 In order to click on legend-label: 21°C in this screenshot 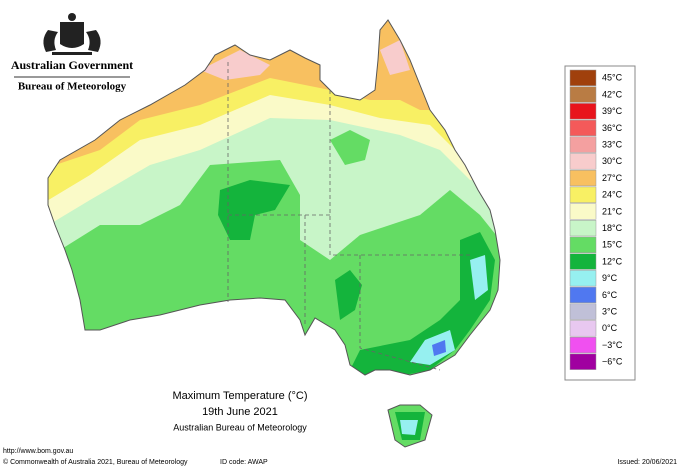, I will do `click(612, 211)`.